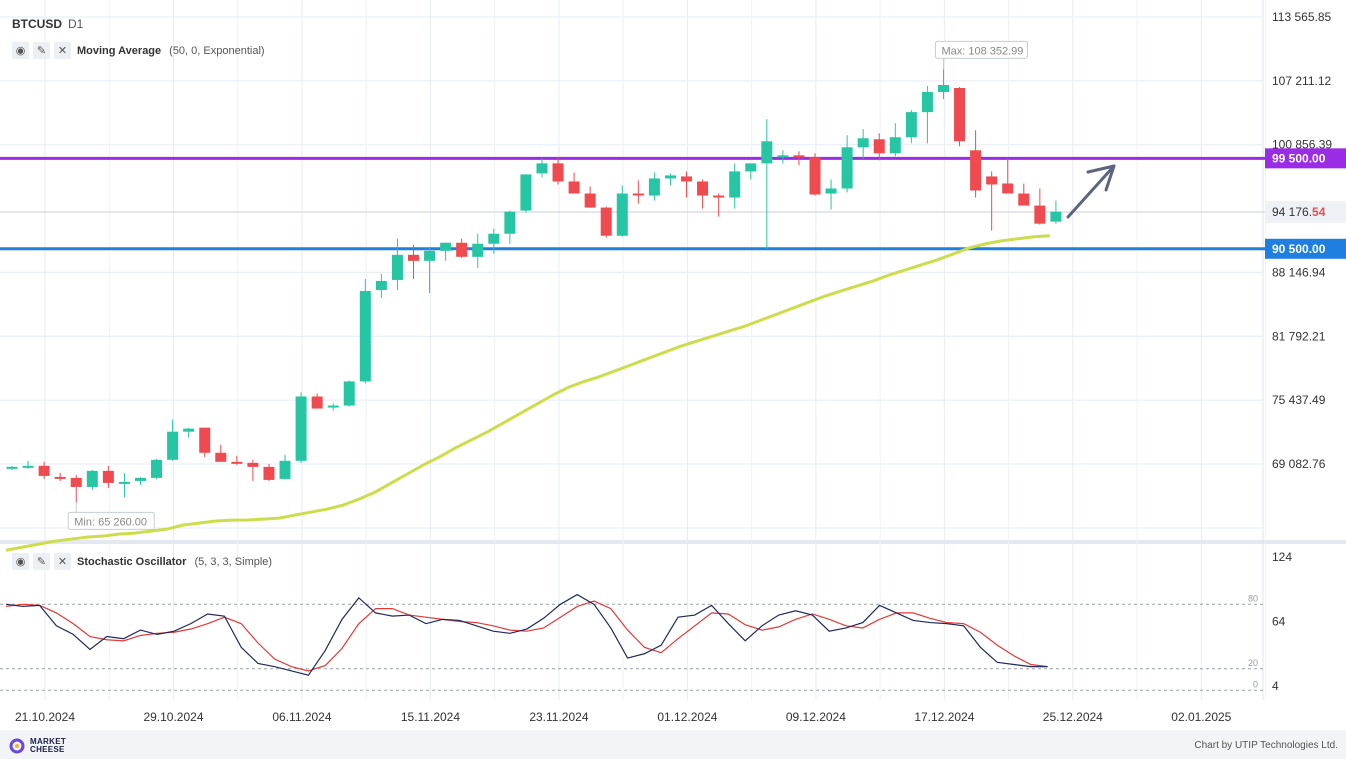 This screenshot has width=1346, height=759. I want to click on x-tick-label: 06.11.2024, so click(301, 717).